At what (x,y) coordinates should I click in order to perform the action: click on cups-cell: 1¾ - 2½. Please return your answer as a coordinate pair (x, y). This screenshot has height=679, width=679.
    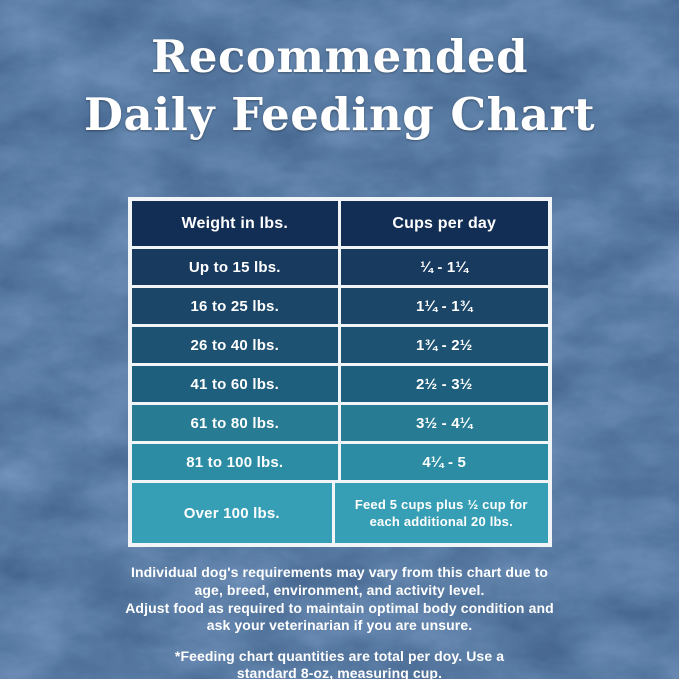
    Looking at the image, I should click on (444, 345).